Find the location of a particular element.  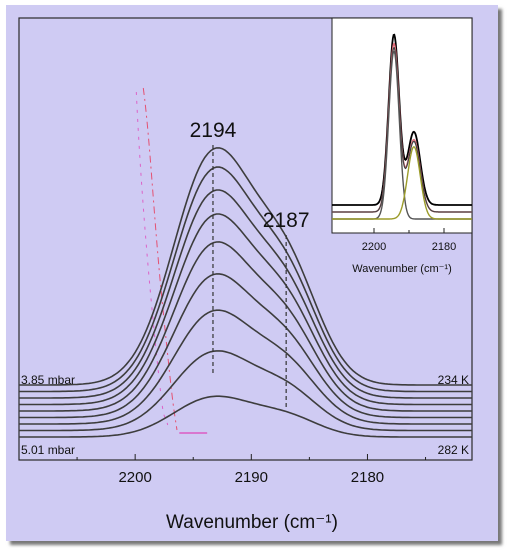

peak-label: 2187 is located at coordinates (286, 220).